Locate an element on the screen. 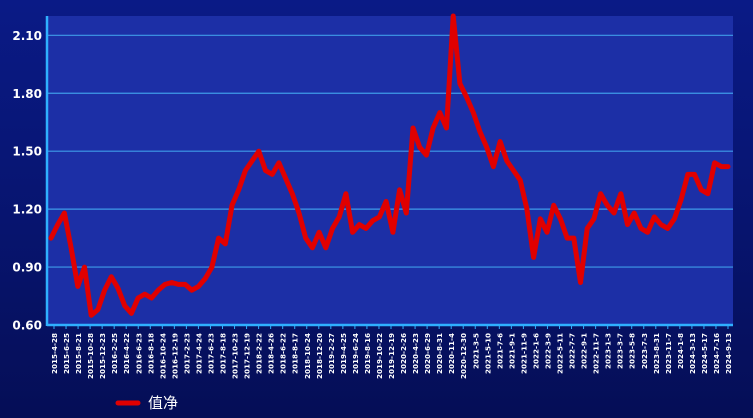  x-tick-label: 2023-3-7 is located at coordinates (620, 351).